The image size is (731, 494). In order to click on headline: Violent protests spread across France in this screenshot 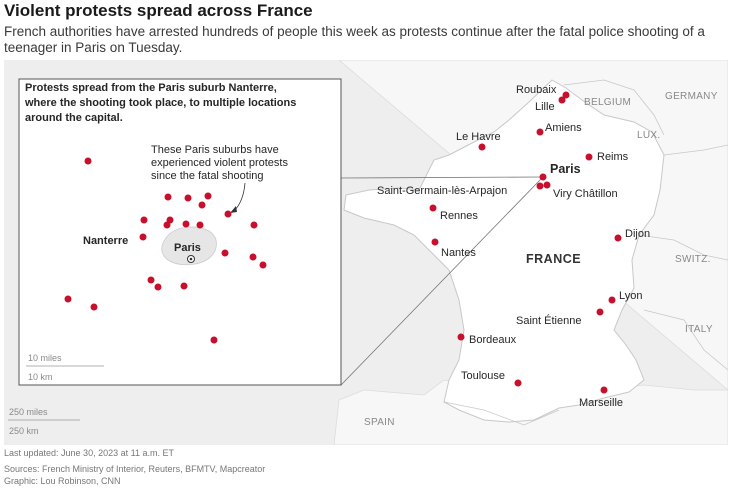, I will do `click(158, 10)`.